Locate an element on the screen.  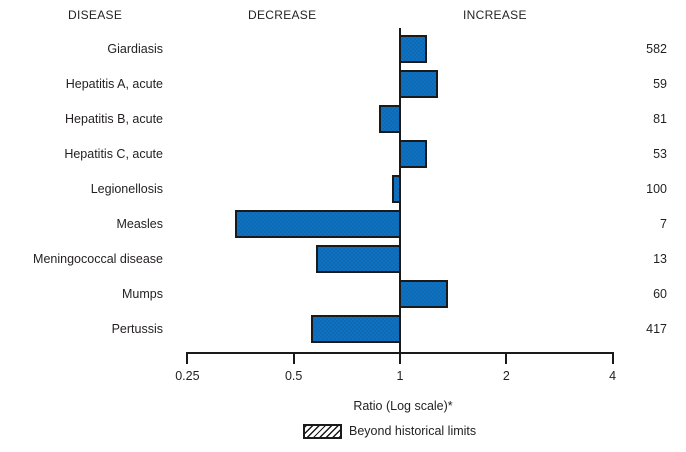
disease-label: Meningococcal disease is located at coordinates (98, 259).